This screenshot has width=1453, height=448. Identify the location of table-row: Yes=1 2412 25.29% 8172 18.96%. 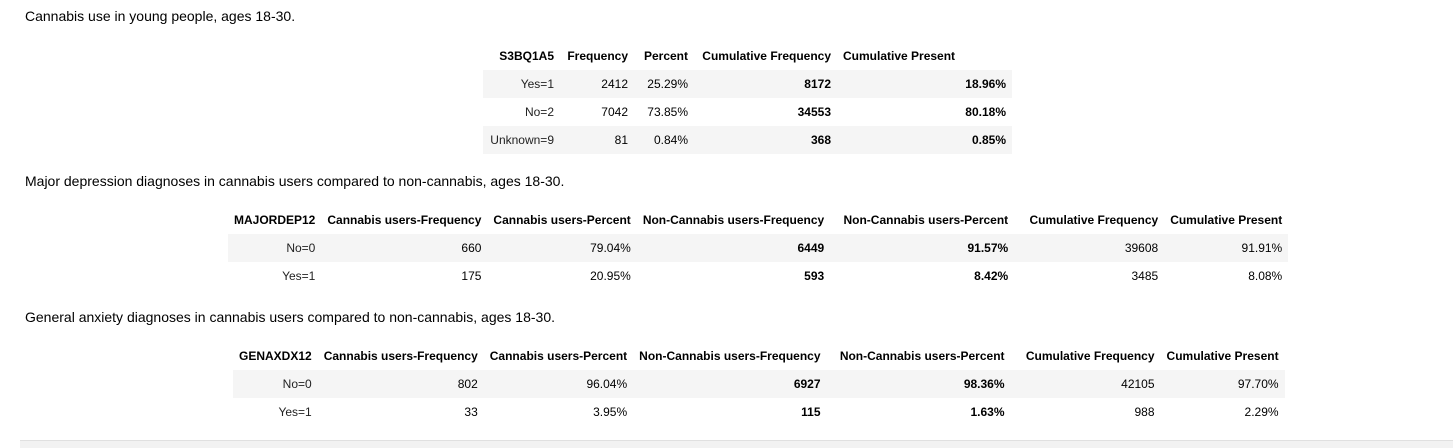
(747, 84).